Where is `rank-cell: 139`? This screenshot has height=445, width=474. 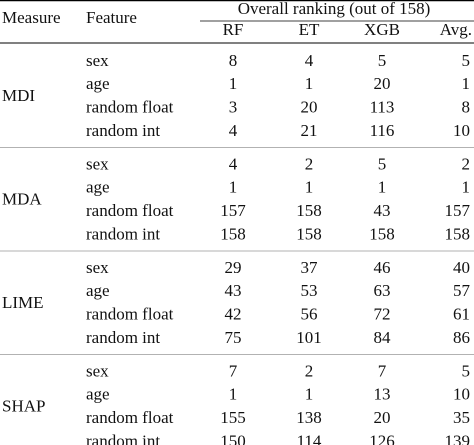
rank-cell: 139 is located at coordinates (458, 438).